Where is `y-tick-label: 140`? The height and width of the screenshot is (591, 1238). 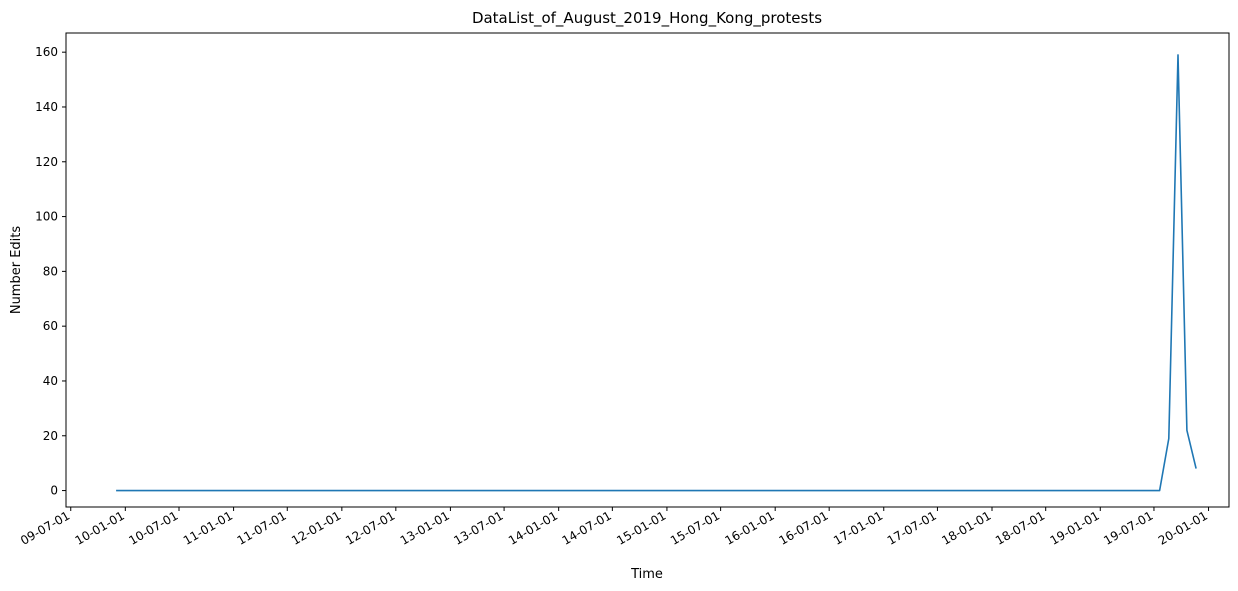 y-tick-label: 140 is located at coordinates (46, 107).